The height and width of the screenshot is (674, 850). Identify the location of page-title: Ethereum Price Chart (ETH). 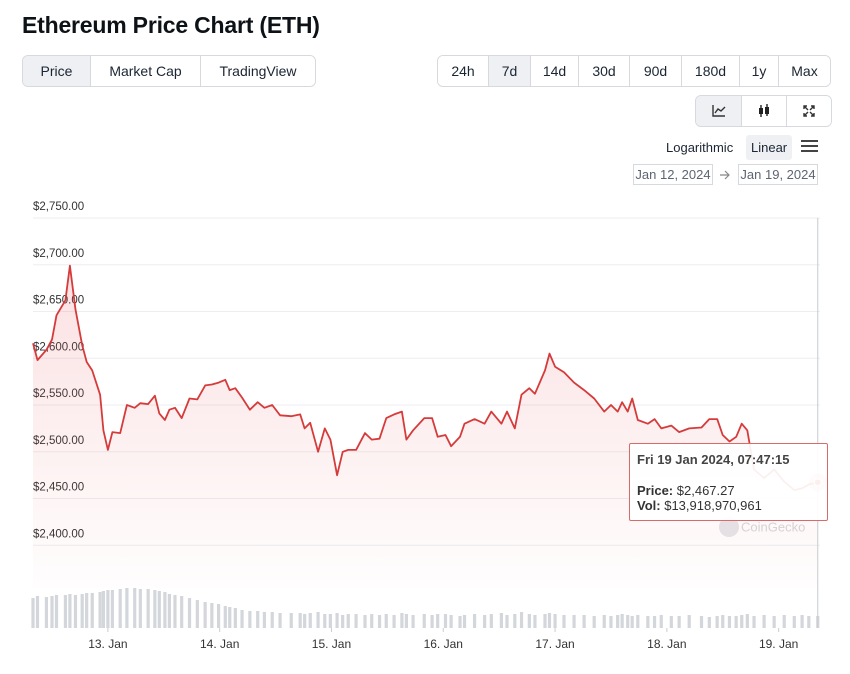
(171, 25).